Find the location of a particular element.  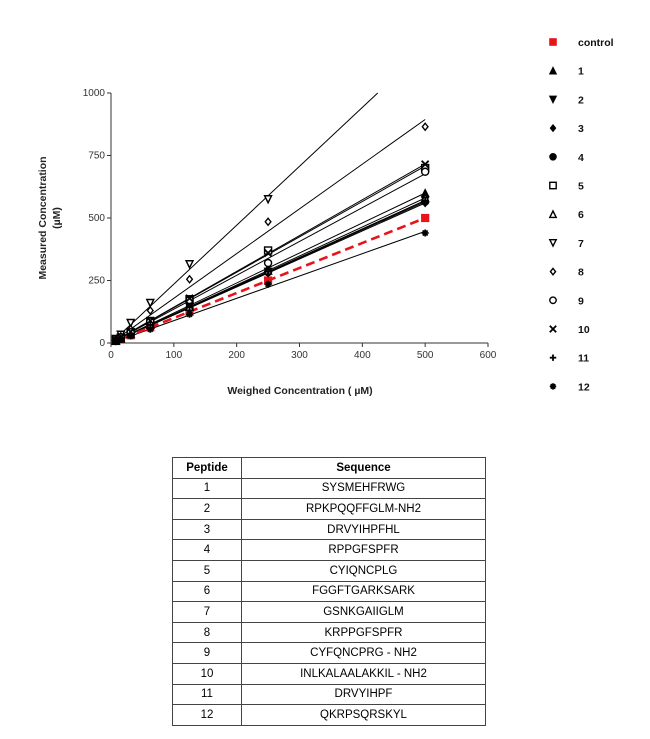

y-tick-label: 1000 is located at coordinates (94, 93).